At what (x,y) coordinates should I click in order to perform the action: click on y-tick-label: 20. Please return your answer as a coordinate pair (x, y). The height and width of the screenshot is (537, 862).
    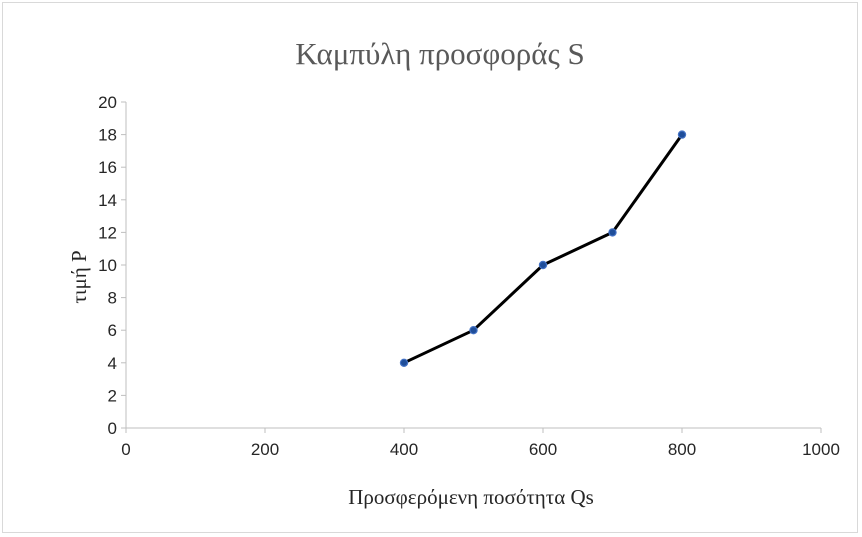
    Looking at the image, I should click on (107, 102).